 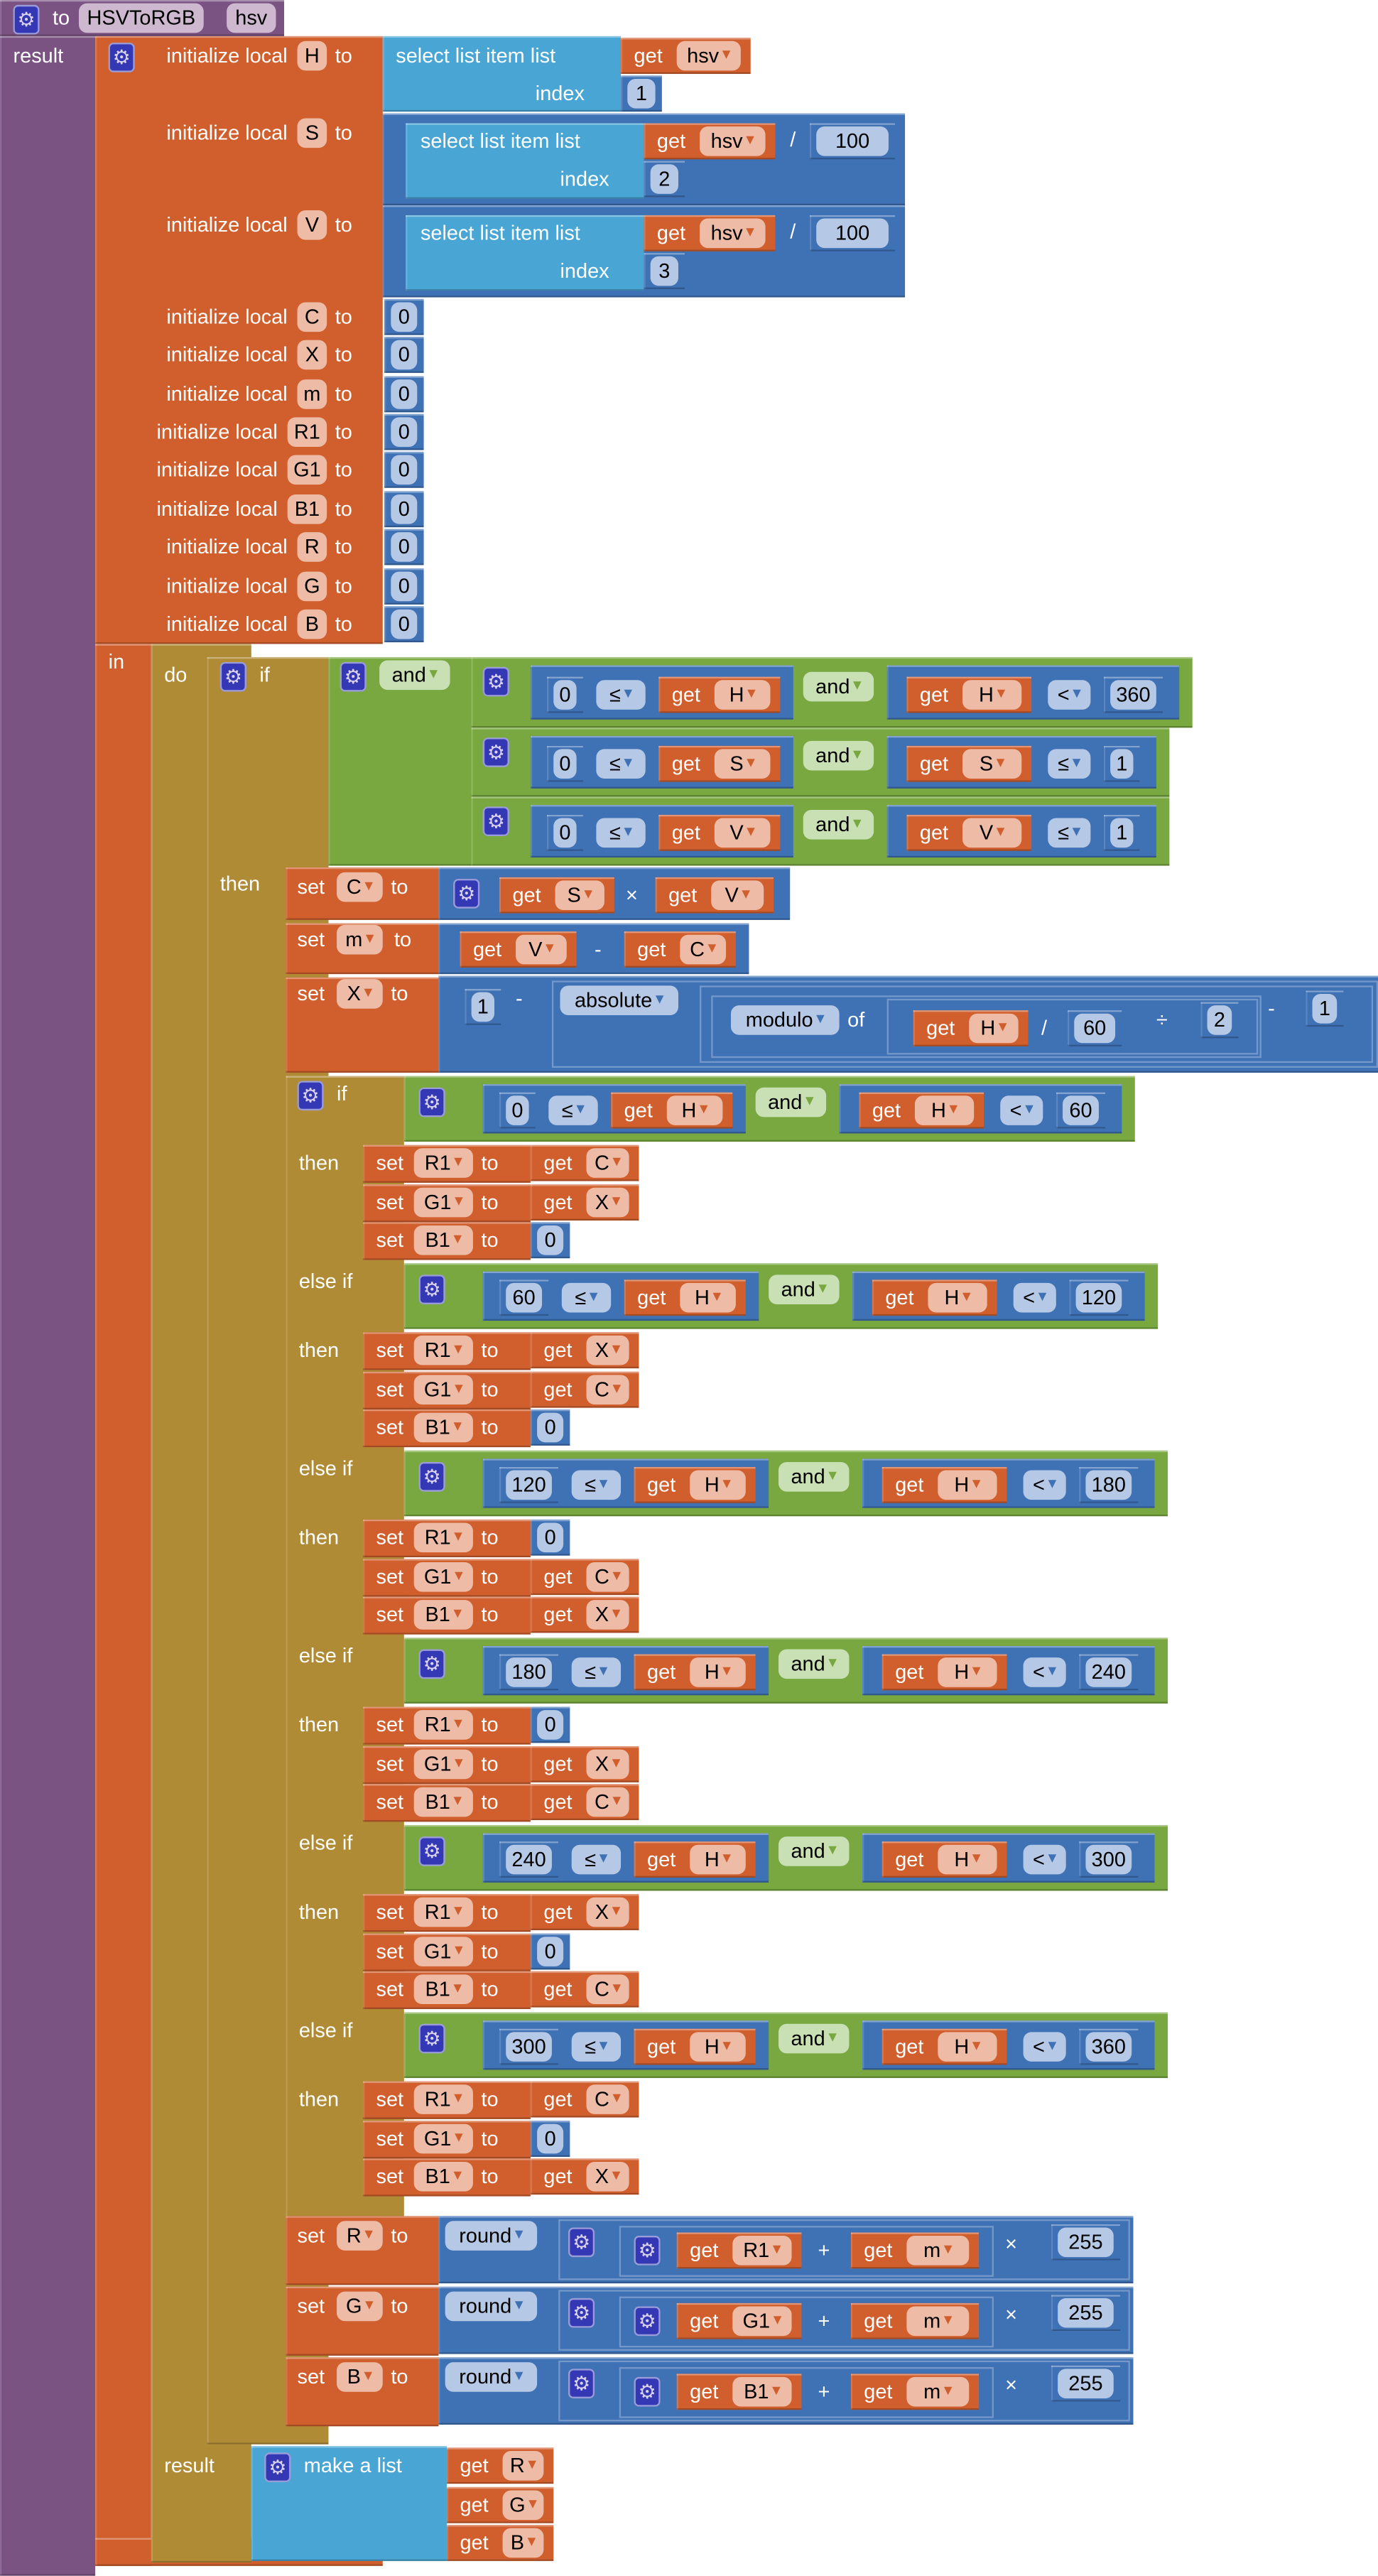 What do you see at coordinates (278, 2467) in the screenshot?
I see `make-list-gear-icon: ⚙` at bounding box center [278, 2467].